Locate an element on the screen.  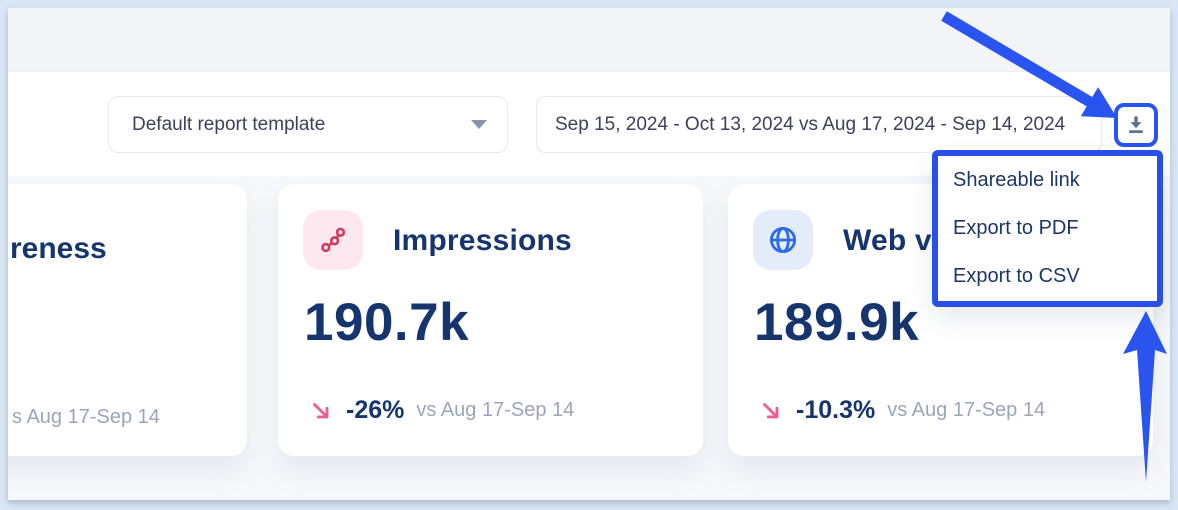
kpi-card-awareness: reness s Aug 17-Sep 14 is located at coordinates (127, 320).